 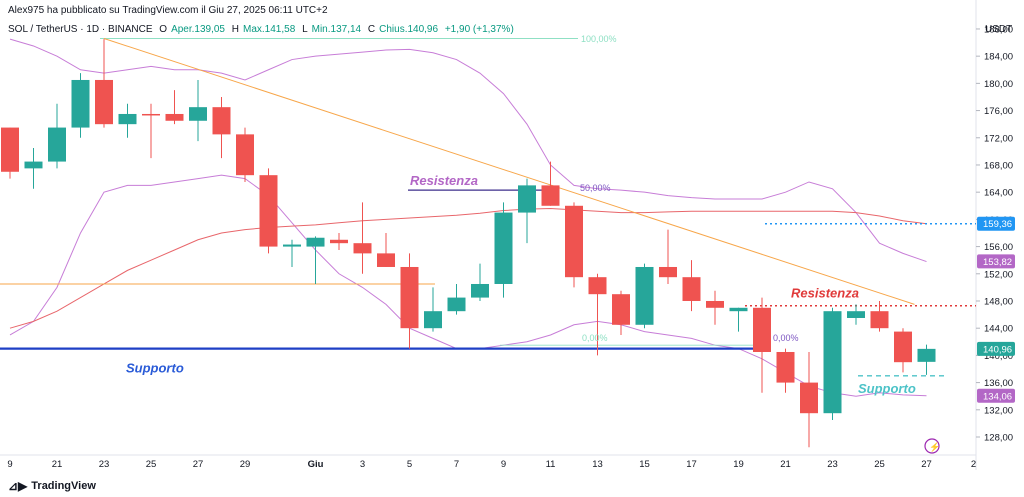 I want to click on ohlc-close-label: C, so click(x=371, y=29).